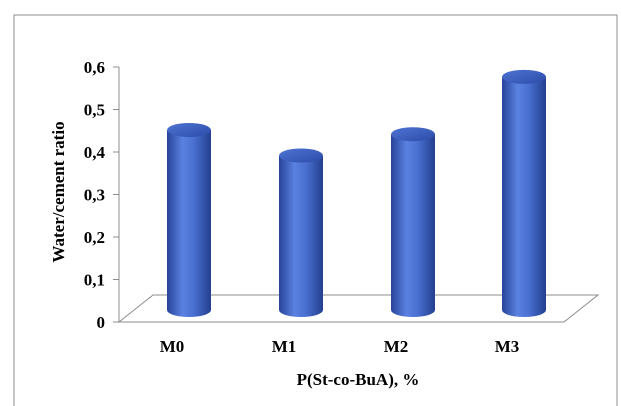 This screenshot has height=406, width=621. I want to click on x-axis-title: P(St-co-BuA), %, so click(358, 379).